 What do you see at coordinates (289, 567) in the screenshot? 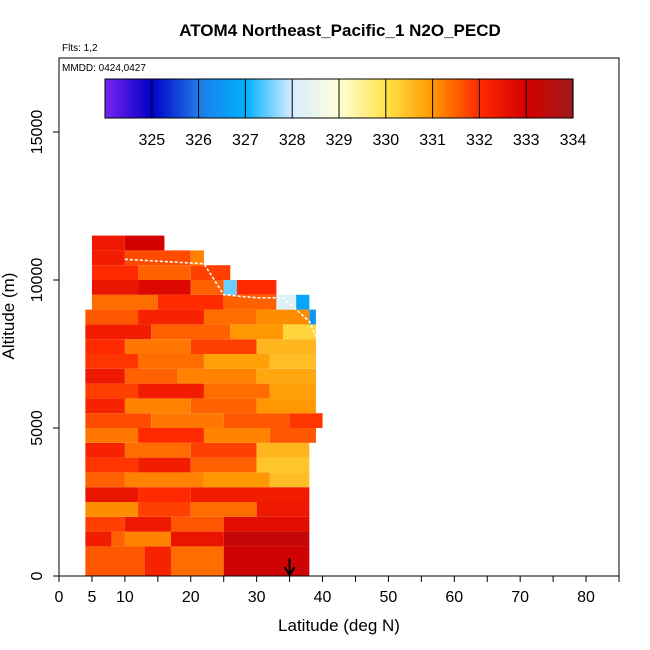
I see `arrow-marker` at bounding box center [289, 567].